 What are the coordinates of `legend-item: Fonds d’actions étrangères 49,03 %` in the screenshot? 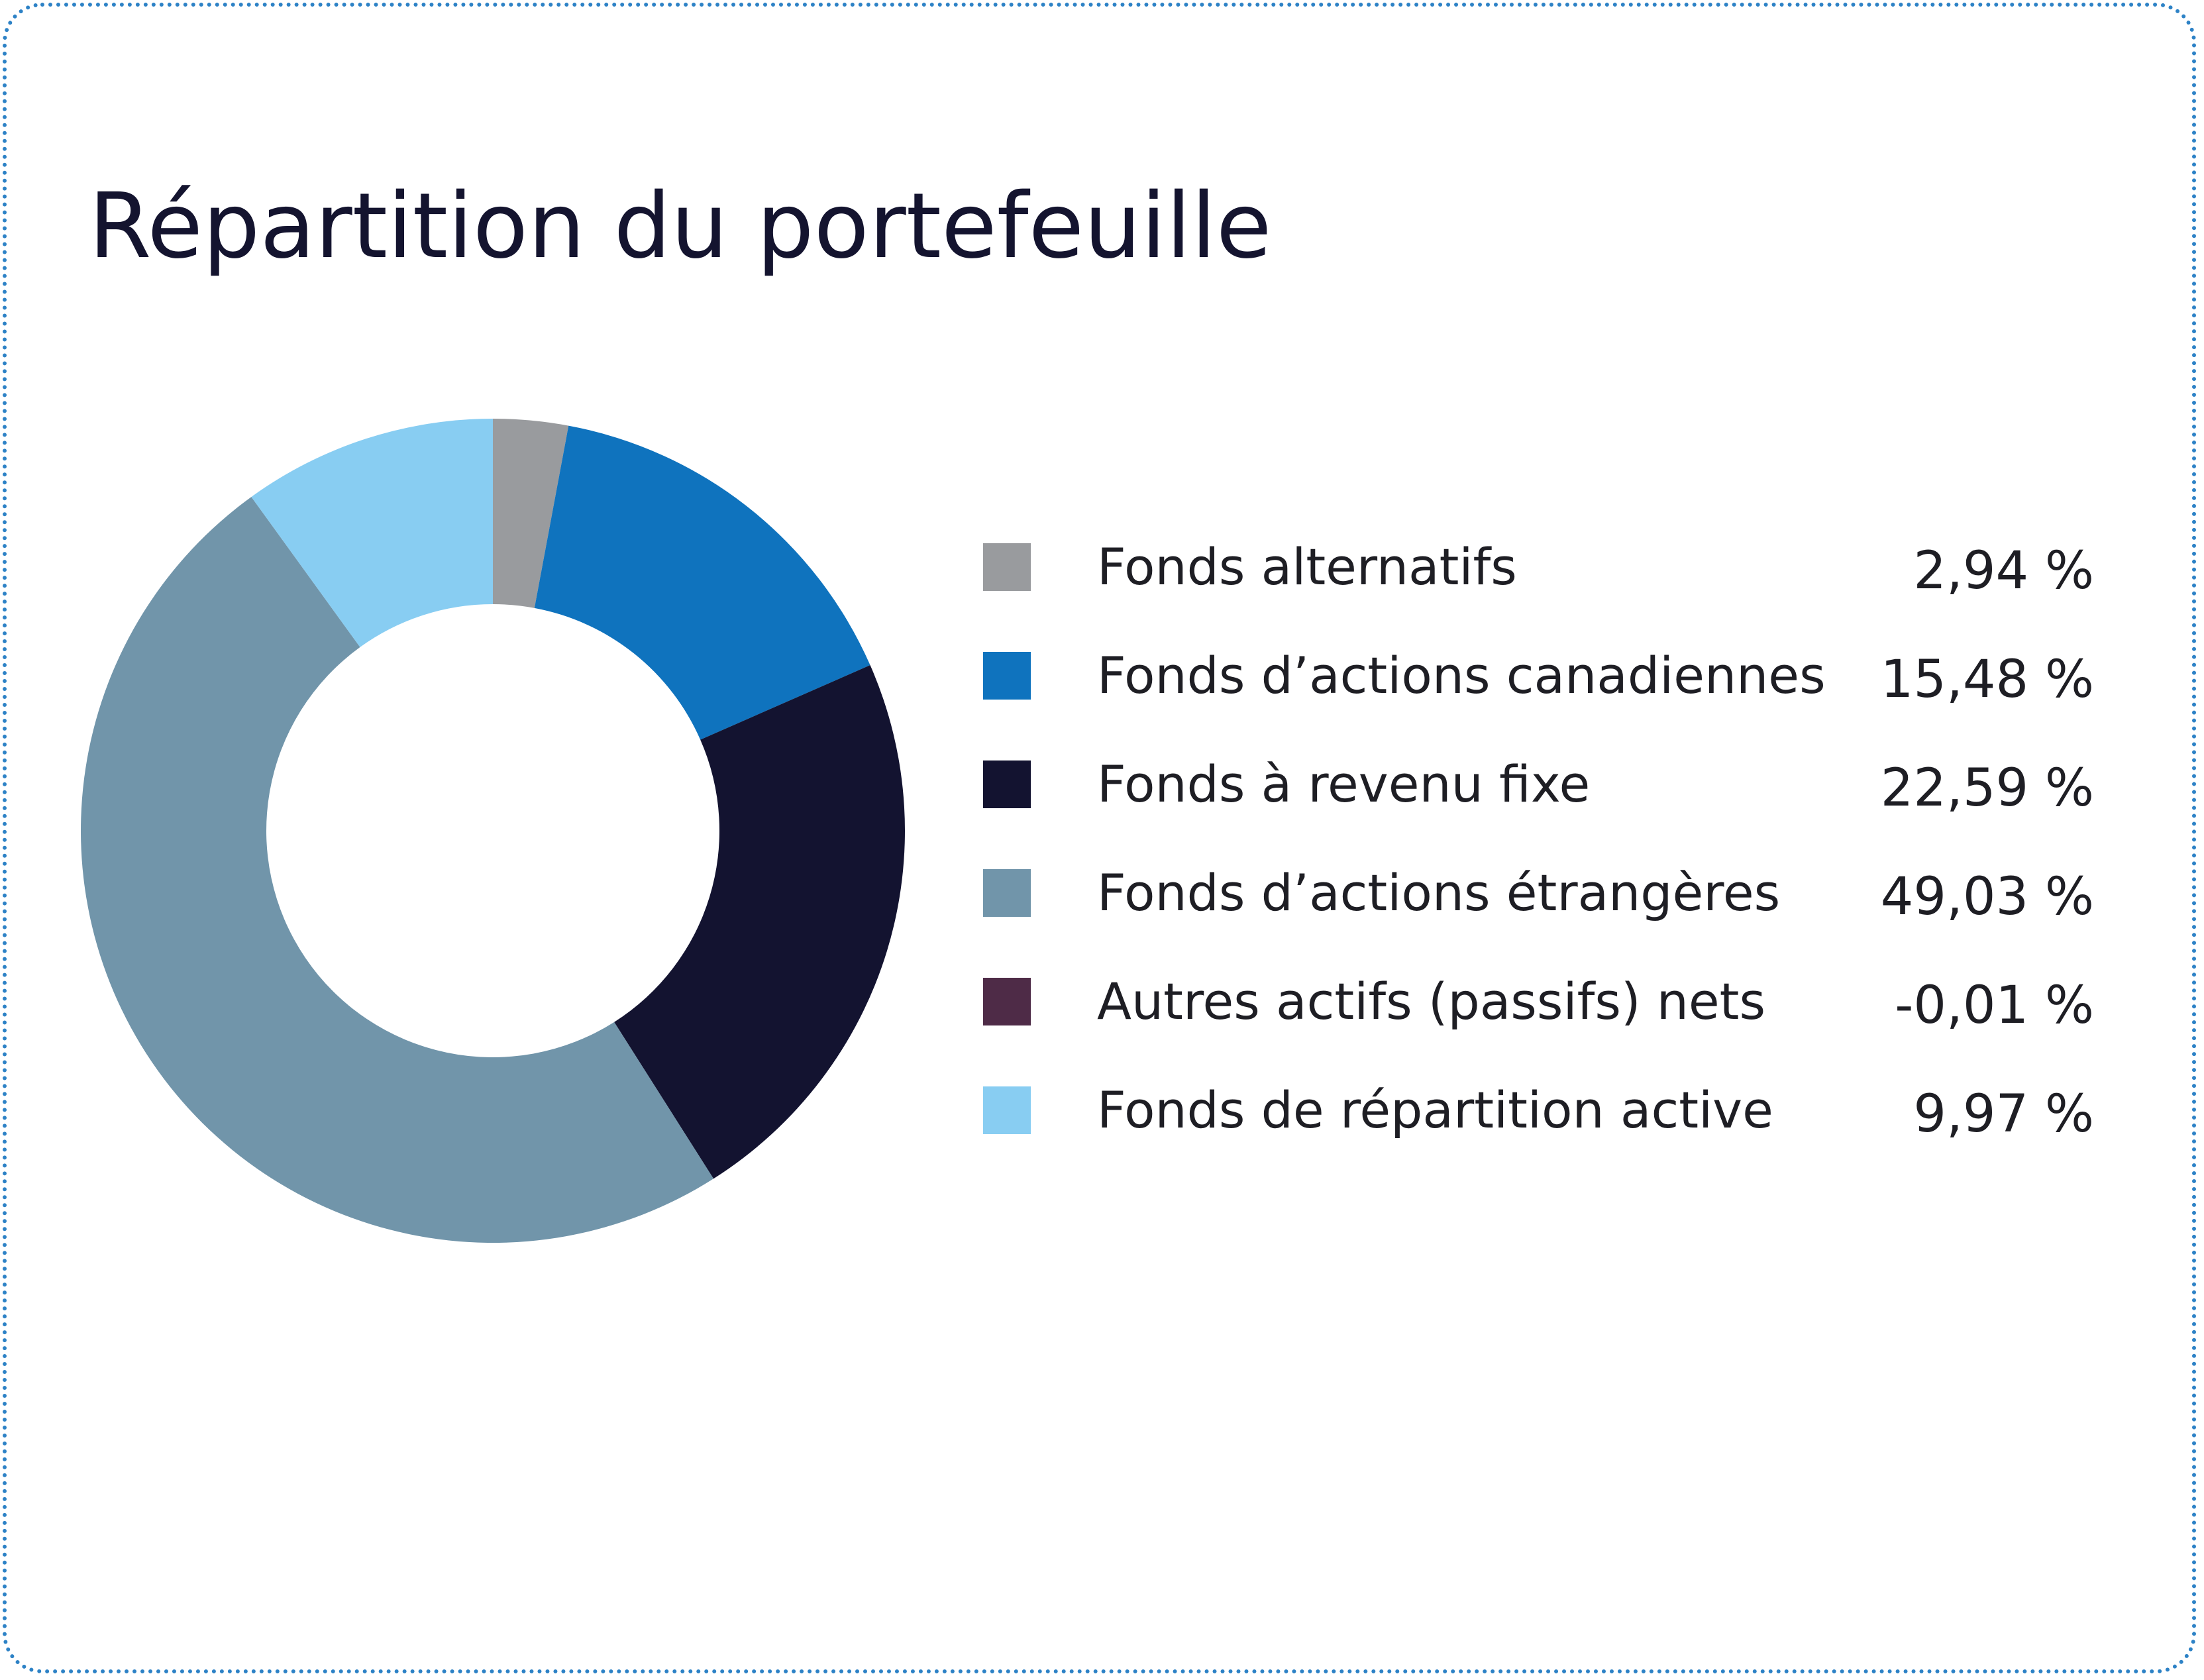 It's located at (1543, 899).